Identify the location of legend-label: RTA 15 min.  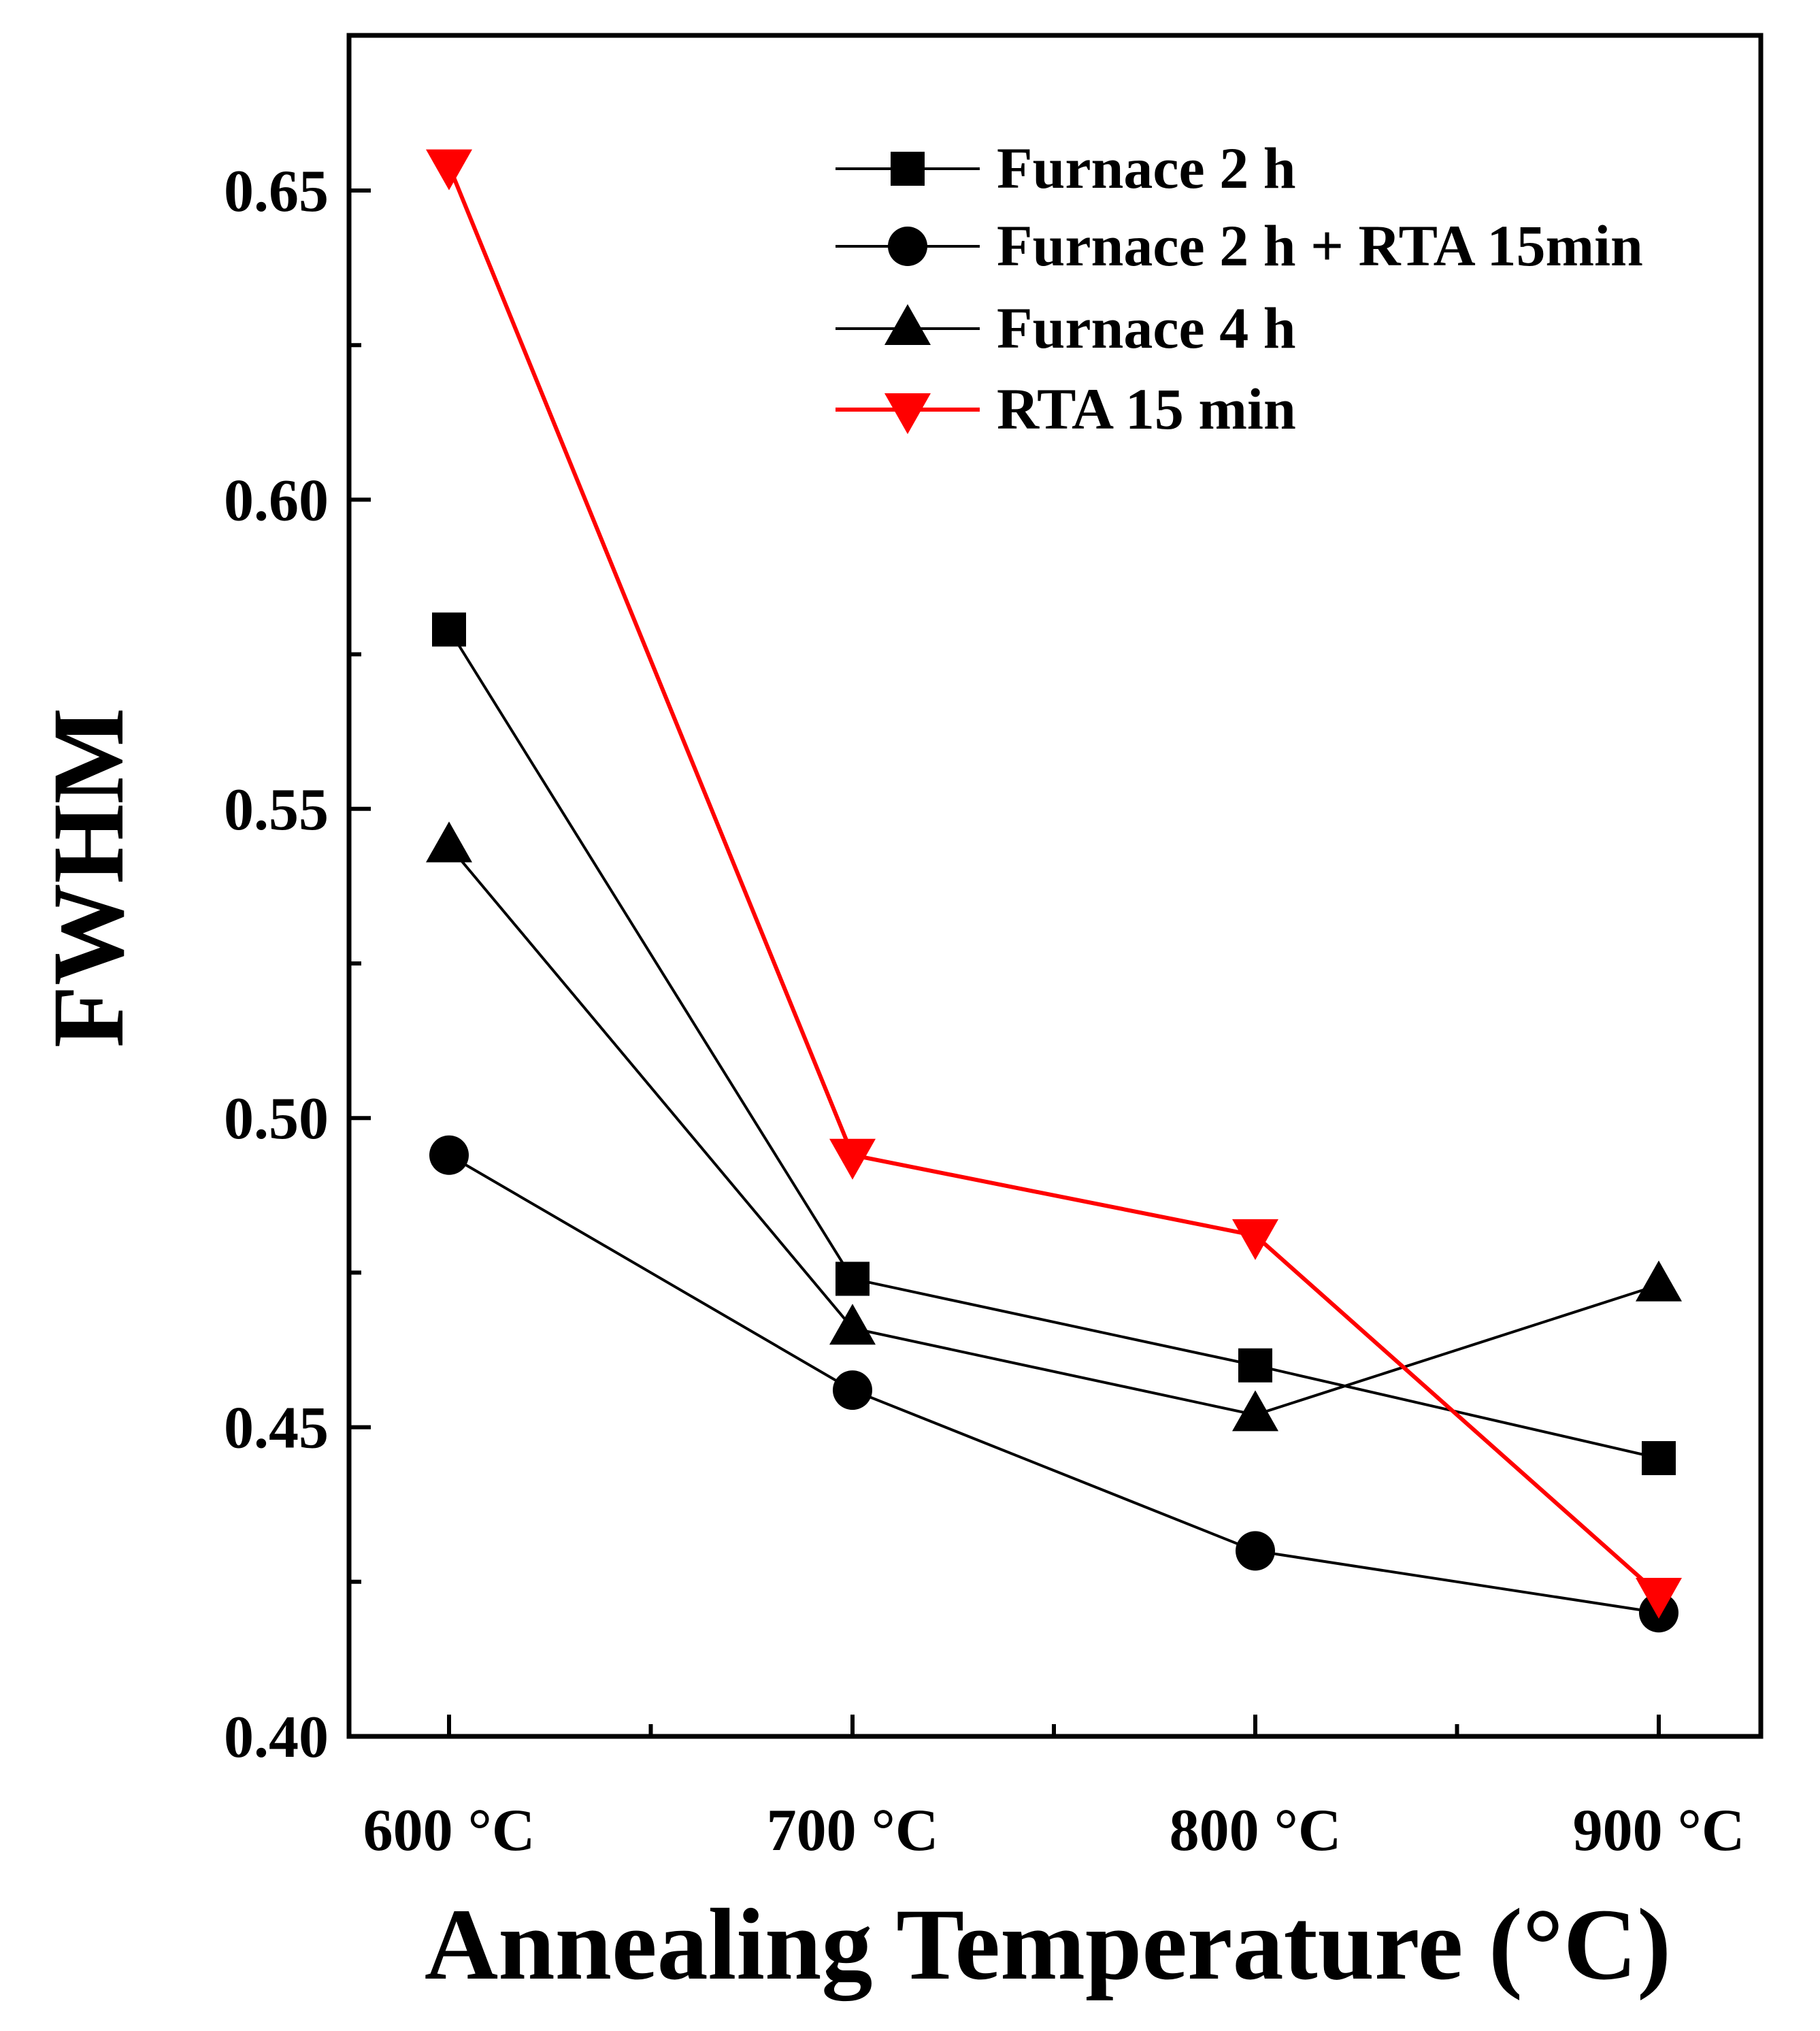
(1147, 409).